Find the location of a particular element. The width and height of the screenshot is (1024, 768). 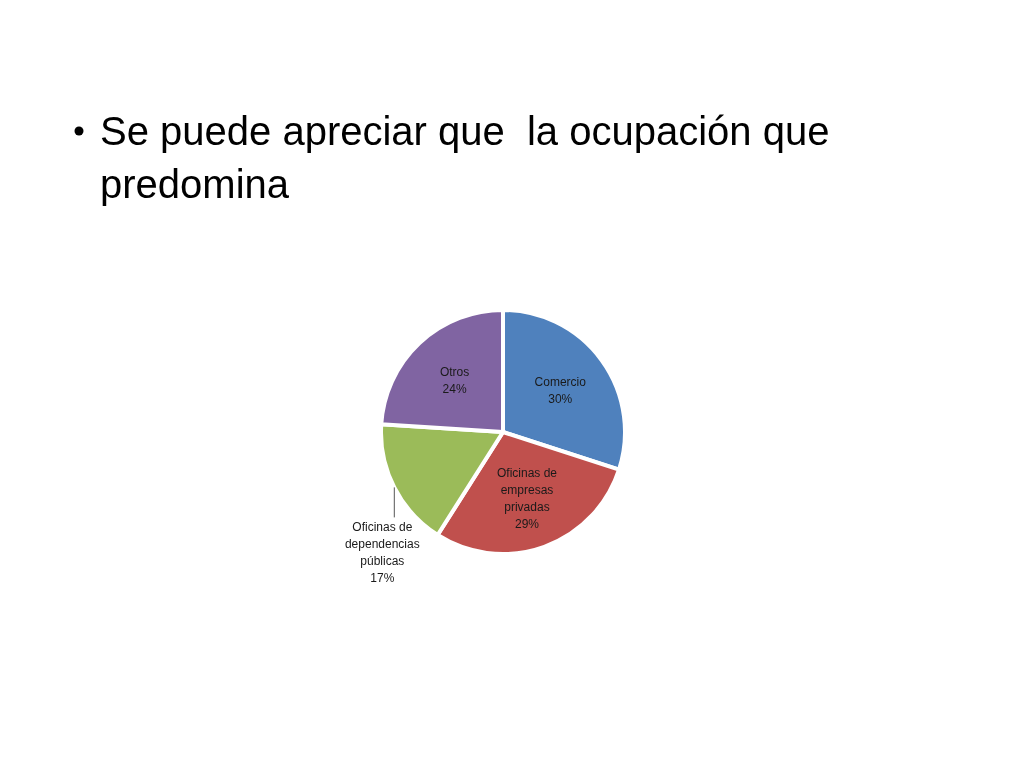

data-label: 30% is located at coordinates (560, 398).